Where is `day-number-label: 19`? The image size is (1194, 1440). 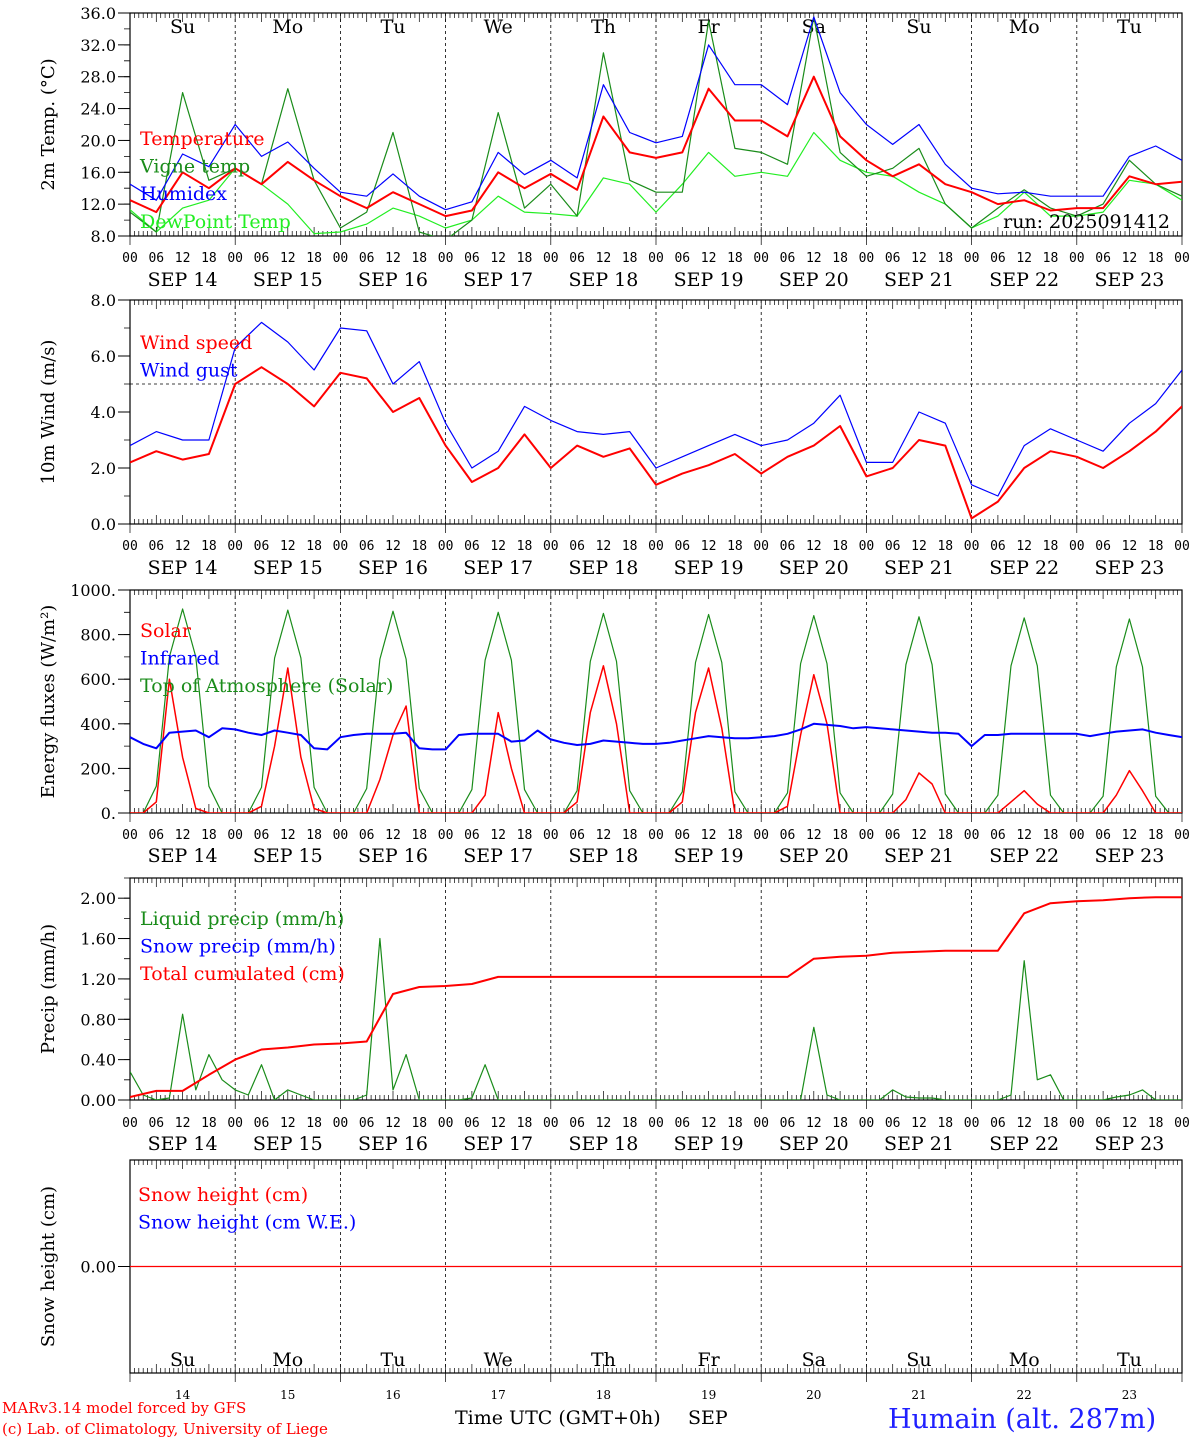 day-number-label: 19 is located at coordinates (708, 1395).